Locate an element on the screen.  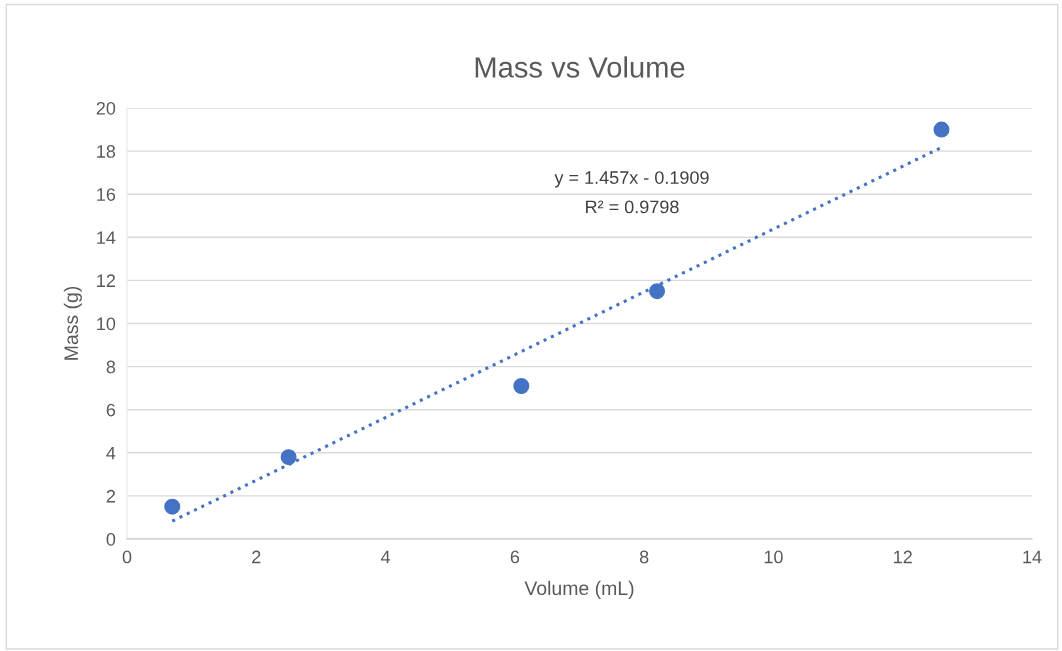
y-tick-label: 4 is located at coordinates (111, 453).